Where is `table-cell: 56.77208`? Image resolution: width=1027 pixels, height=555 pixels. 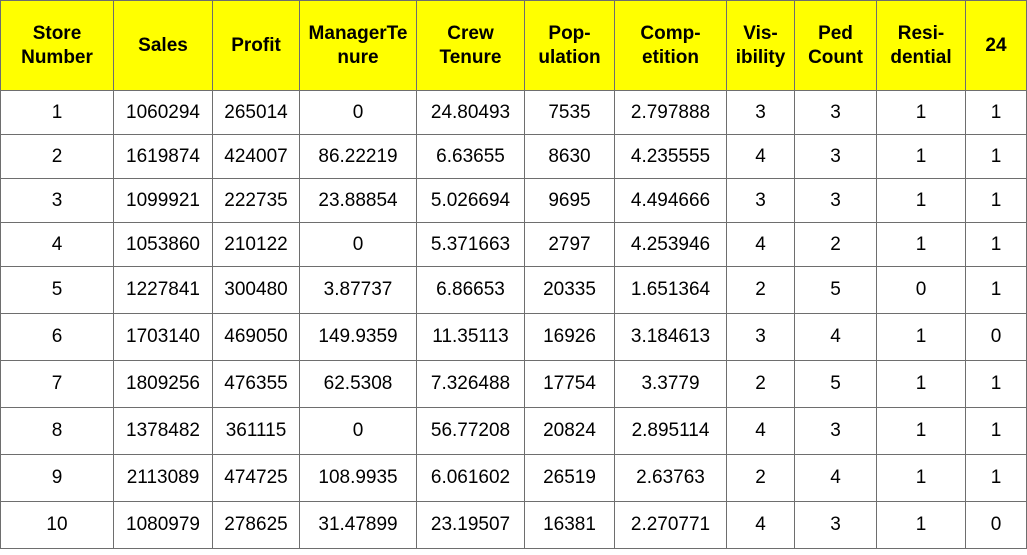
table-cell: 56.77208 is located at coordinates (470, 431).